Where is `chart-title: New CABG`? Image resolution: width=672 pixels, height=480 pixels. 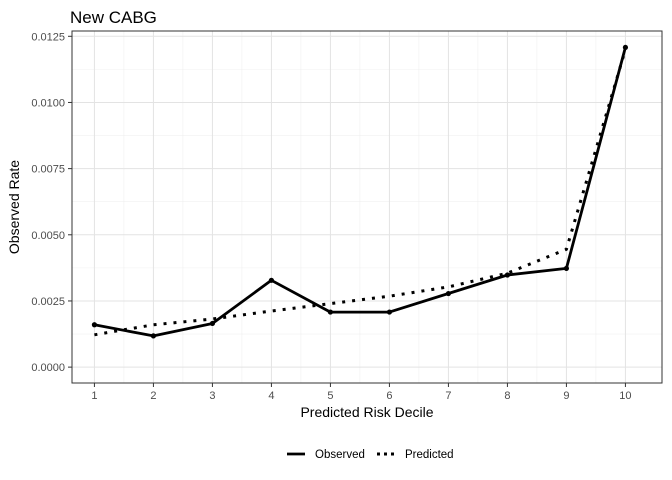
chart-title: New CABG is located at coordinates (113, 17).